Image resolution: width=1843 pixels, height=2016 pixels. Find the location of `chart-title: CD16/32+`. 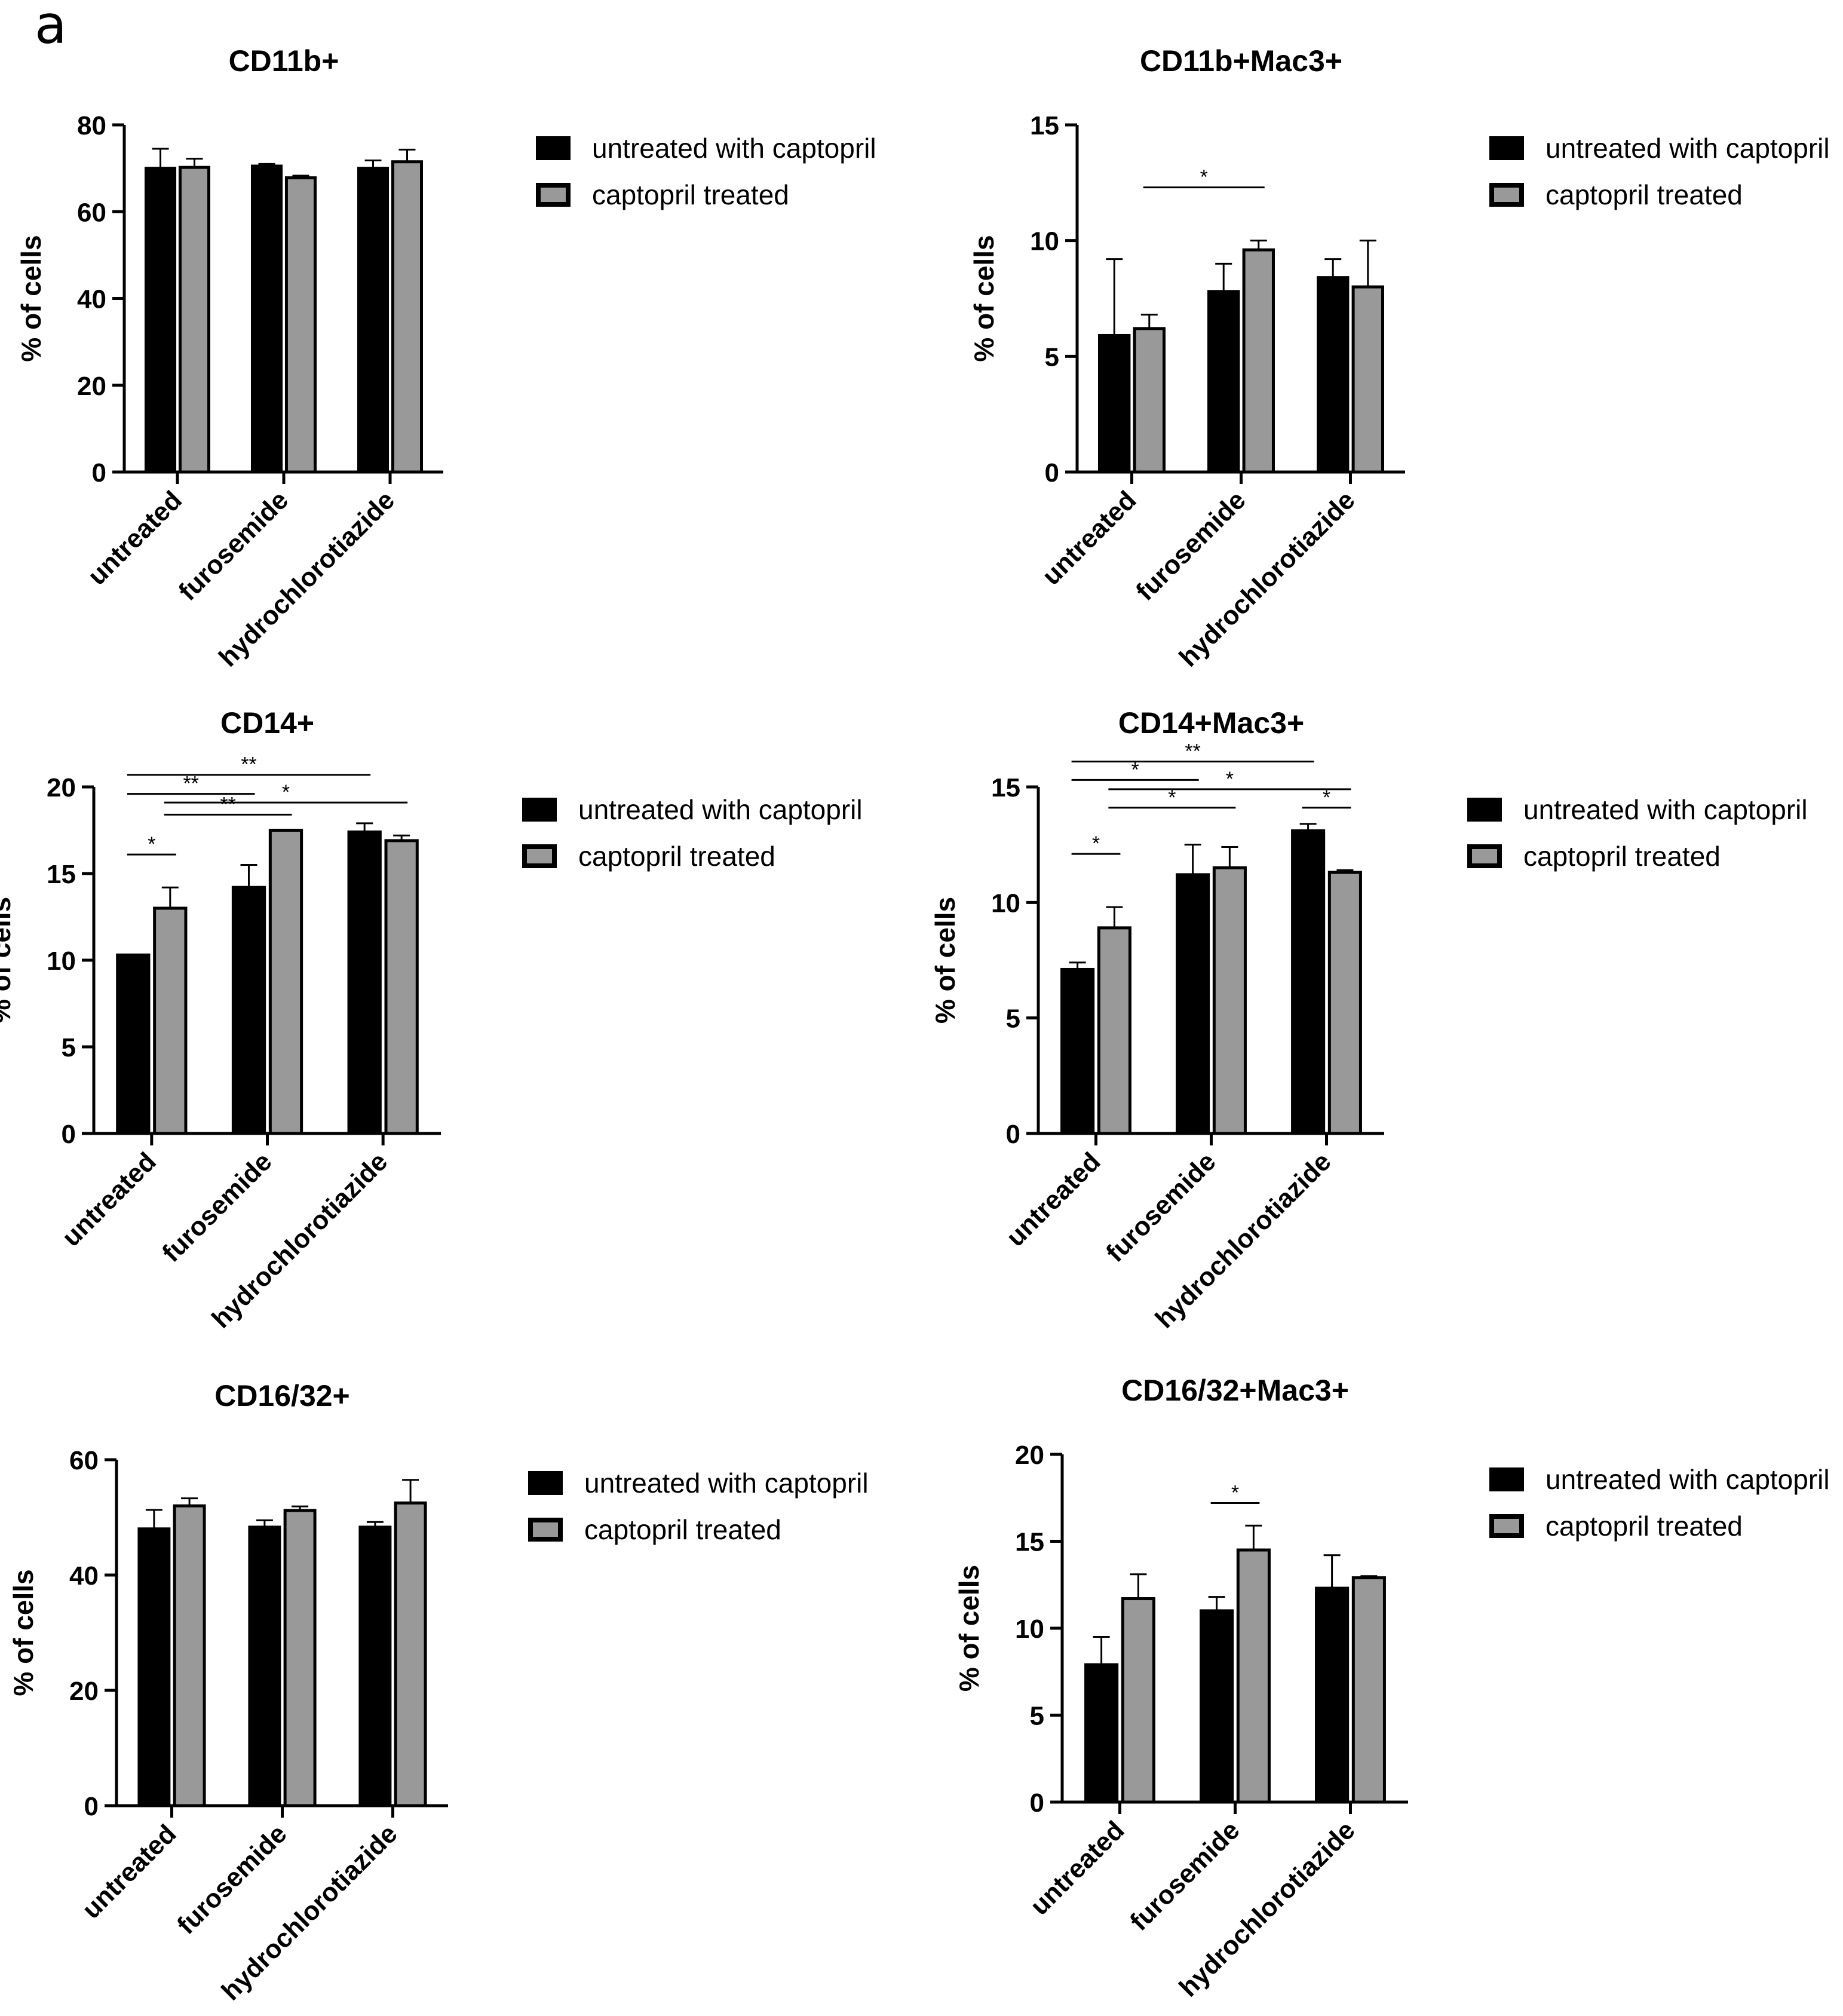

chart-title: CD16/32+ is located at coordinates (282, 1396).